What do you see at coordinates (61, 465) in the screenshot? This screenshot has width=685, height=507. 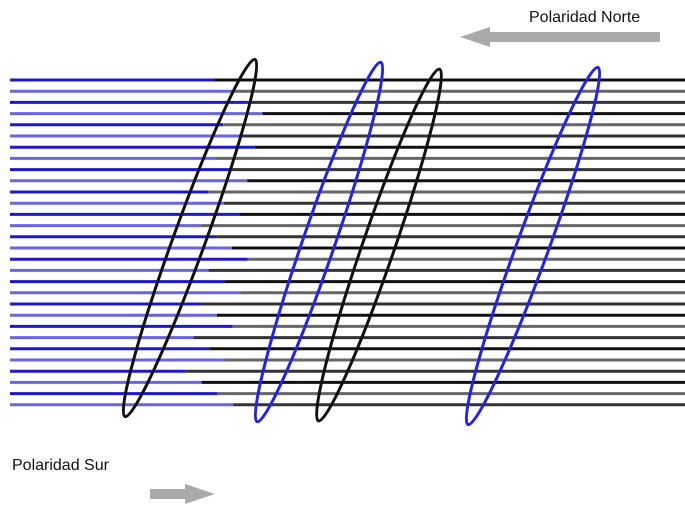 I see `south-label: Polaridad Sur` at bounding box center [61, 465].